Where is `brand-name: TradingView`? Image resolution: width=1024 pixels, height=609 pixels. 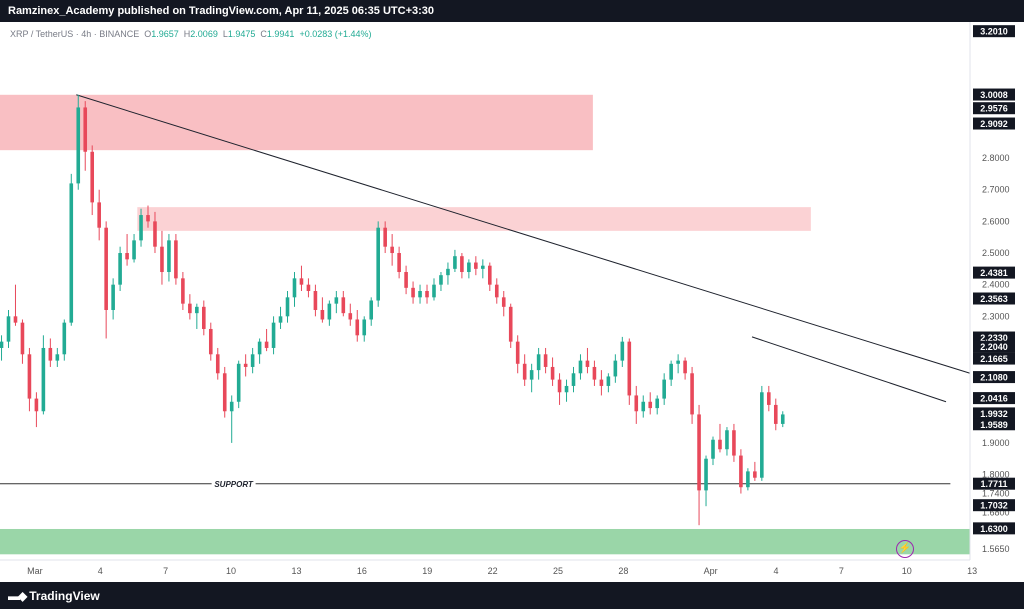
brand-name: TradingView is located at coordinates (64, 596).